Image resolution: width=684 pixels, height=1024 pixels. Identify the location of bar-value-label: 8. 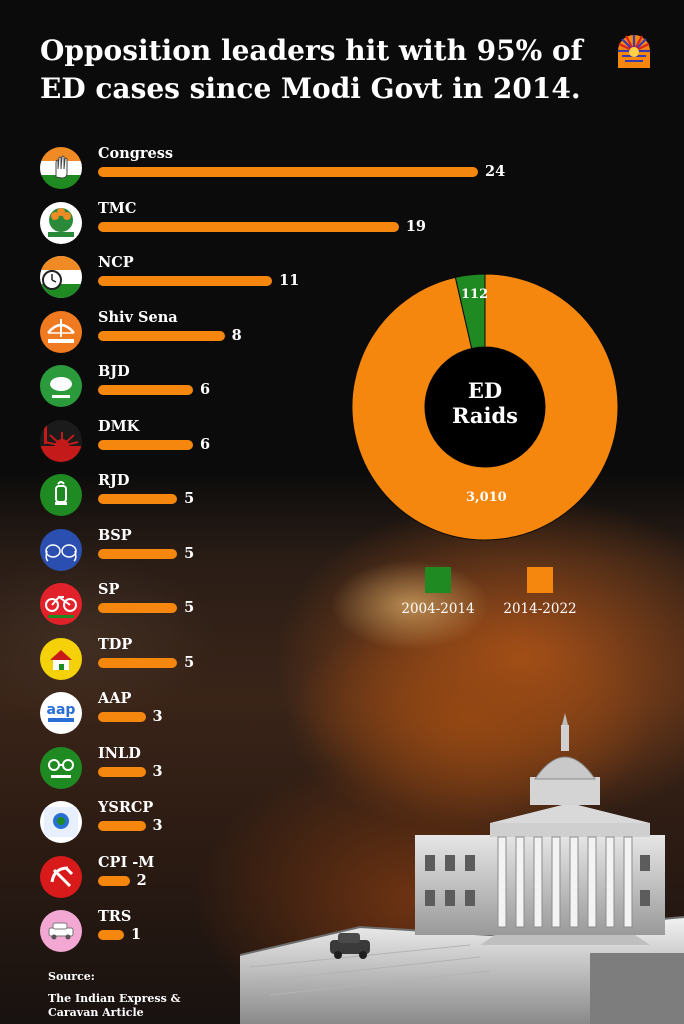
(236, 335).